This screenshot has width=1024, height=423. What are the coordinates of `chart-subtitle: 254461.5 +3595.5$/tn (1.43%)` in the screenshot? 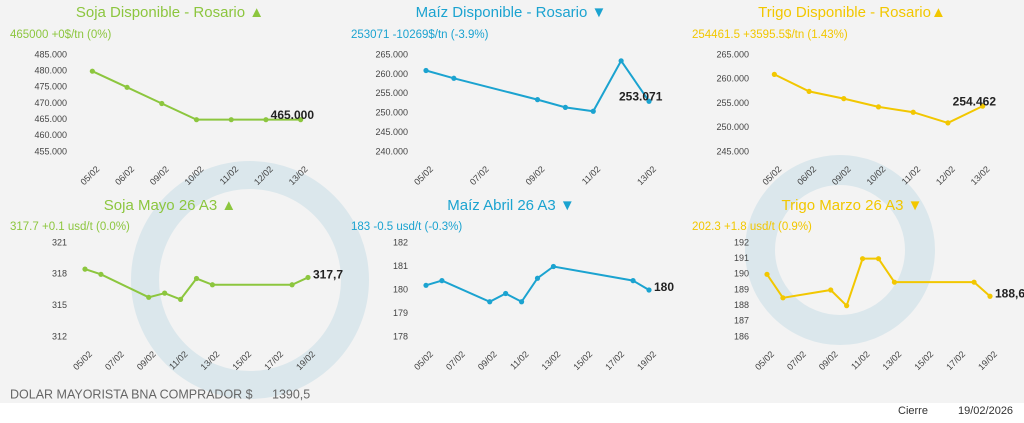 It's located at (770, 35).